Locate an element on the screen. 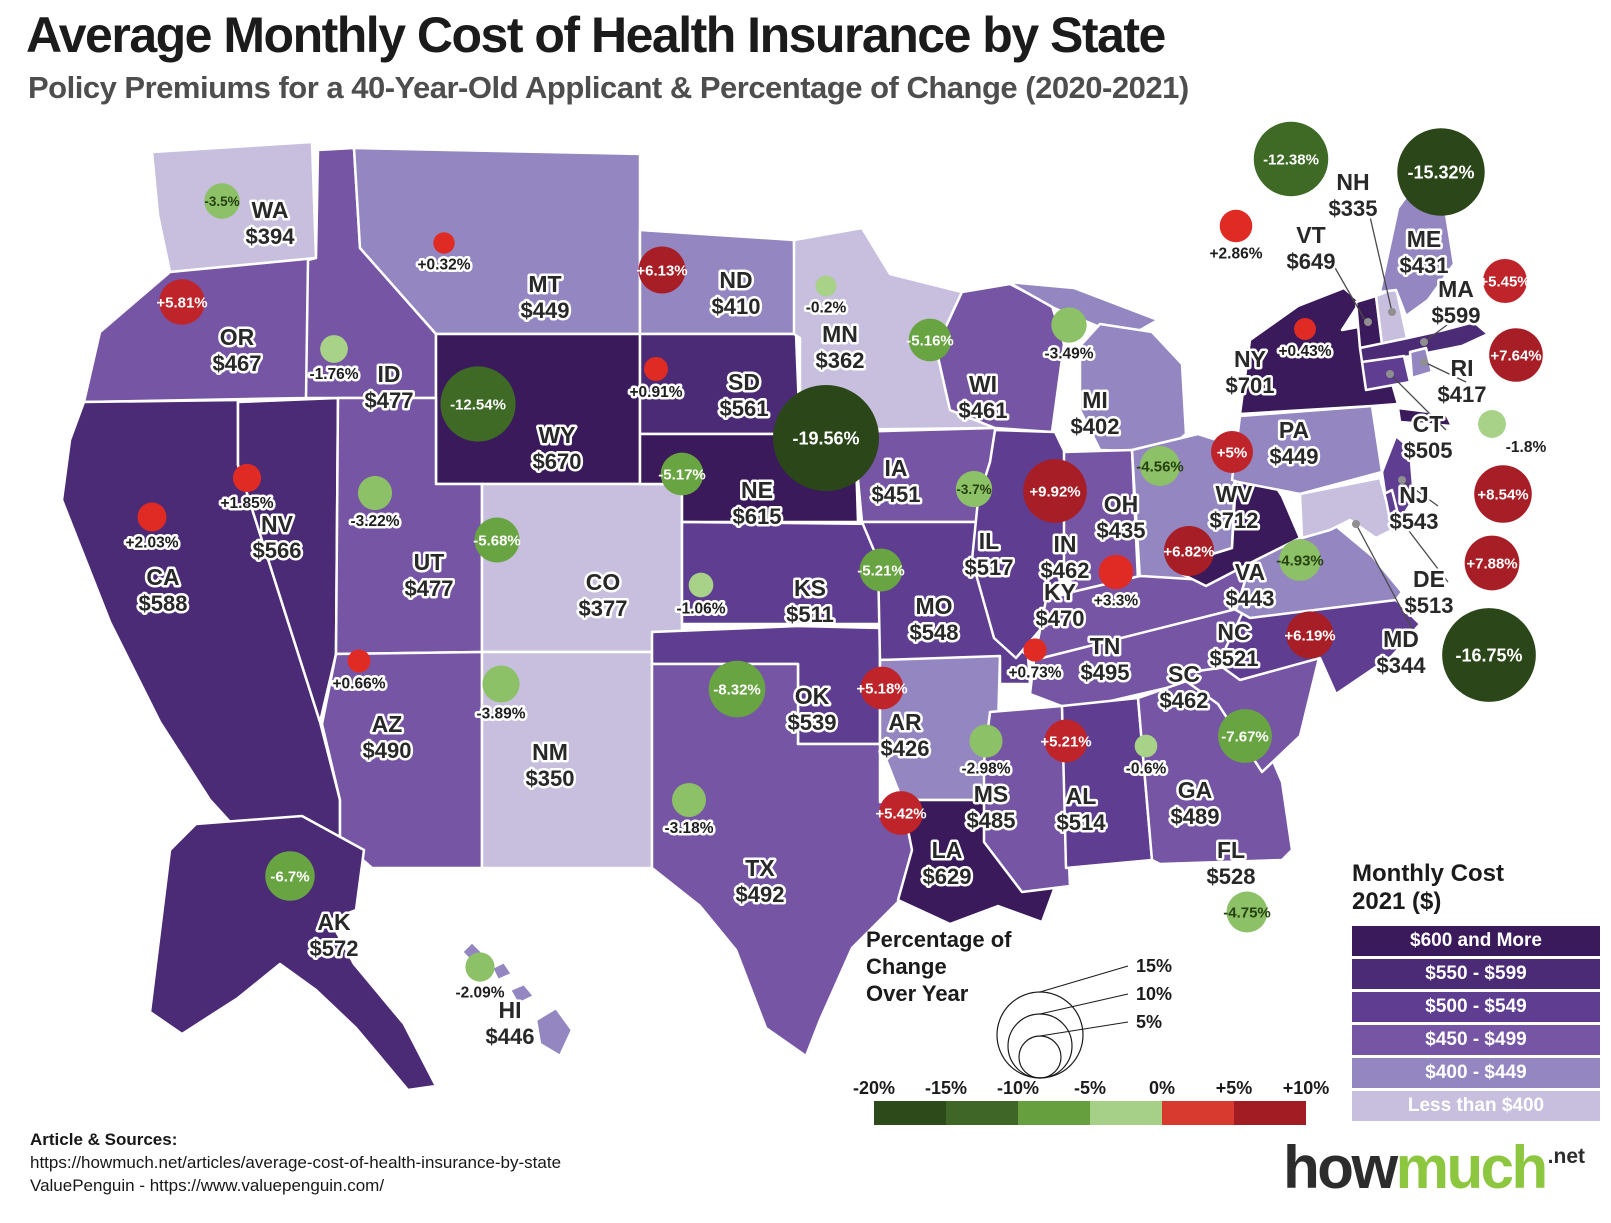  pct-label-de: +7.88% is located at coordinates (1491, 563).